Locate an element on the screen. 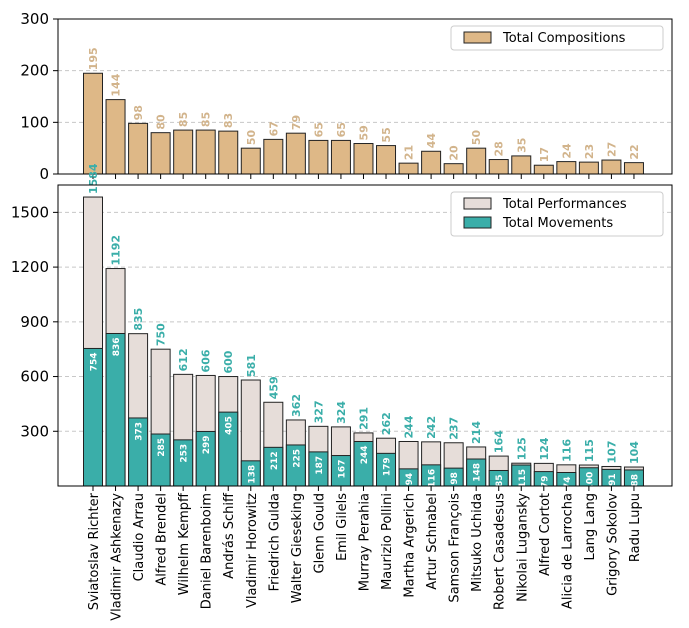 This screenshot has width=689, height=628. data-label: 1192 is located at coordinates (116, 250).